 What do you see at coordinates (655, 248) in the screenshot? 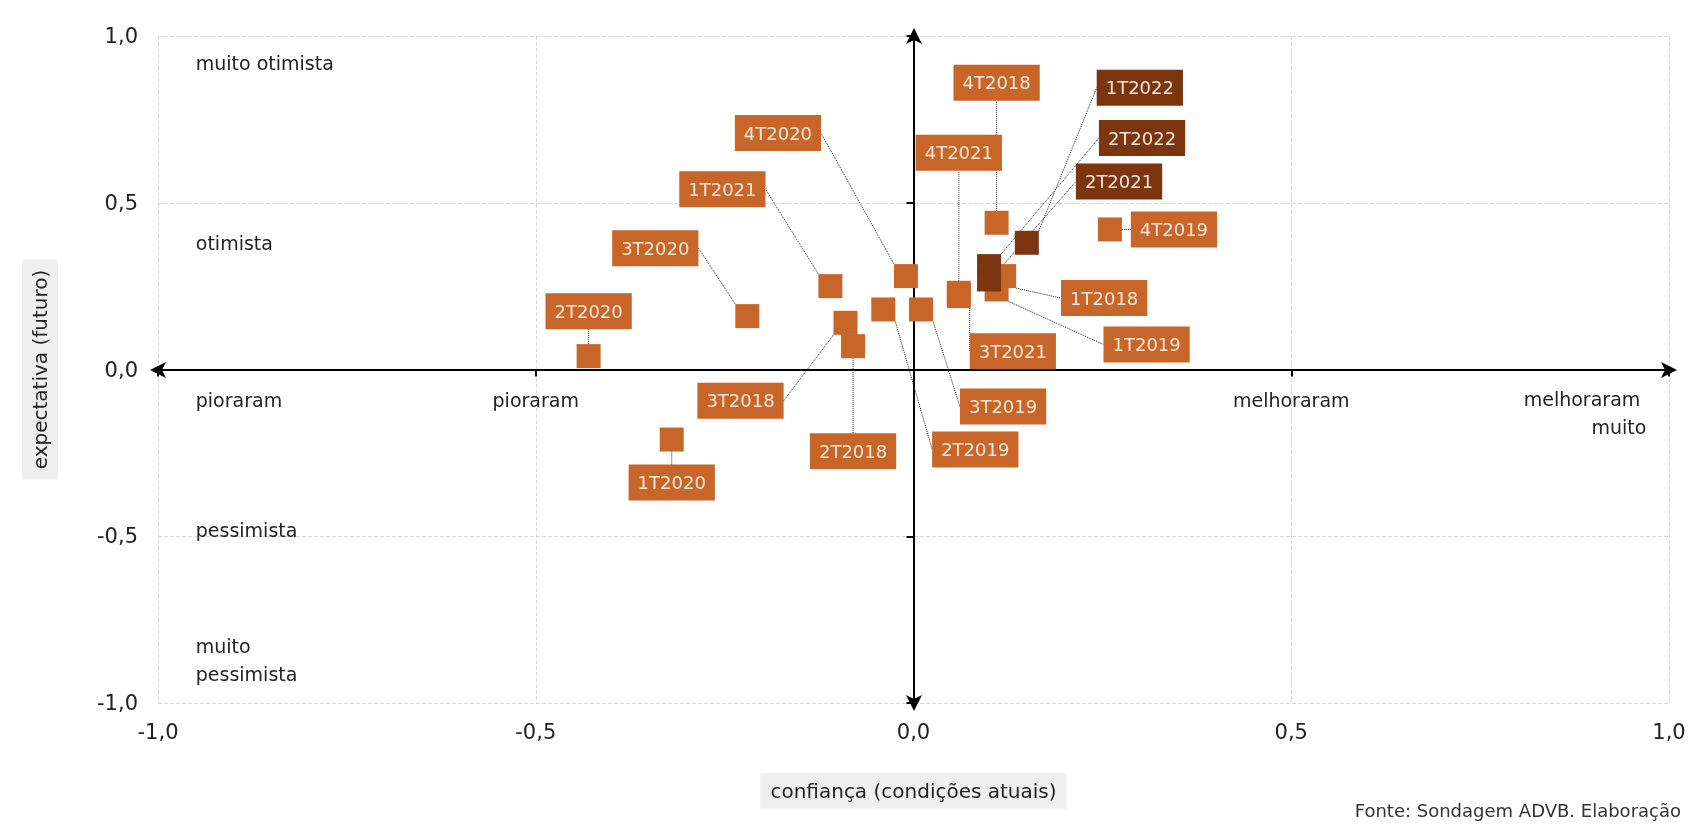
I see `data-label: 3T2020` at bounding box center [655, 248].